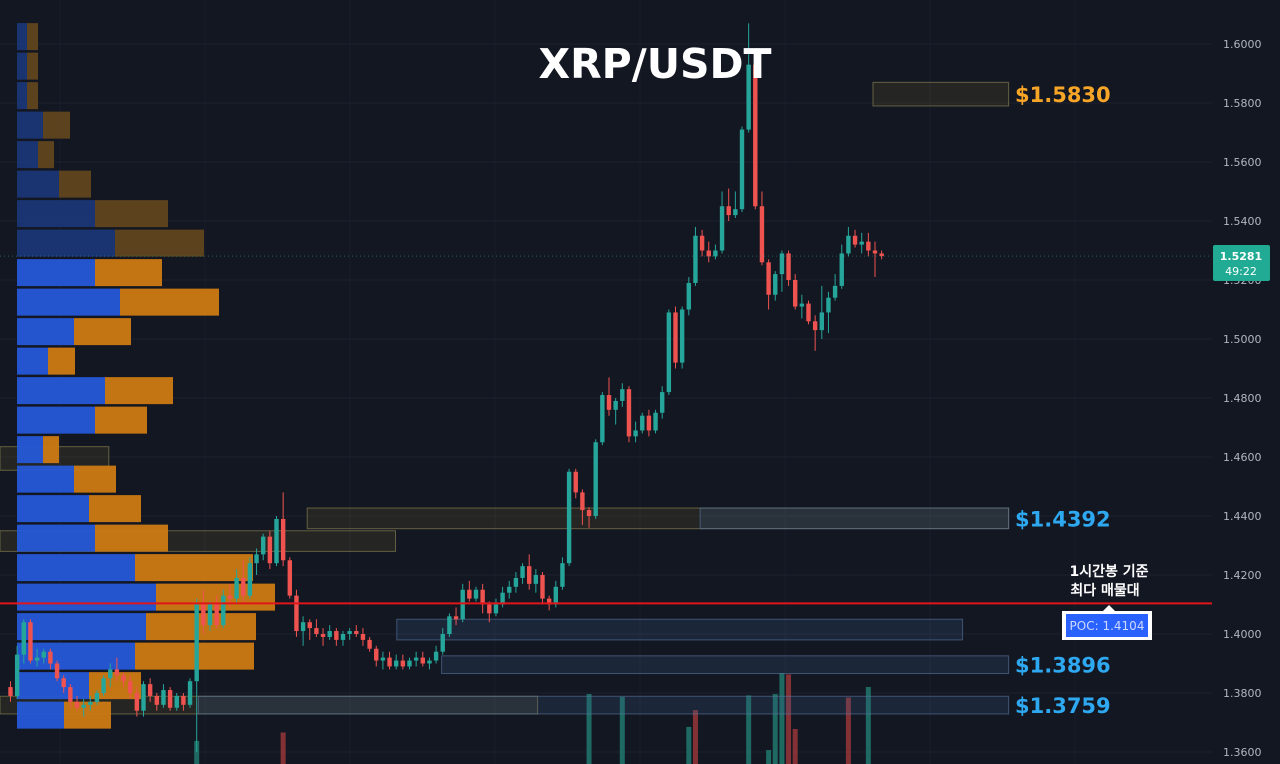 The height and width of the screenshot is (764, 1280). I want to click on y-tick-label: 1.5600, so click(1242, 162).